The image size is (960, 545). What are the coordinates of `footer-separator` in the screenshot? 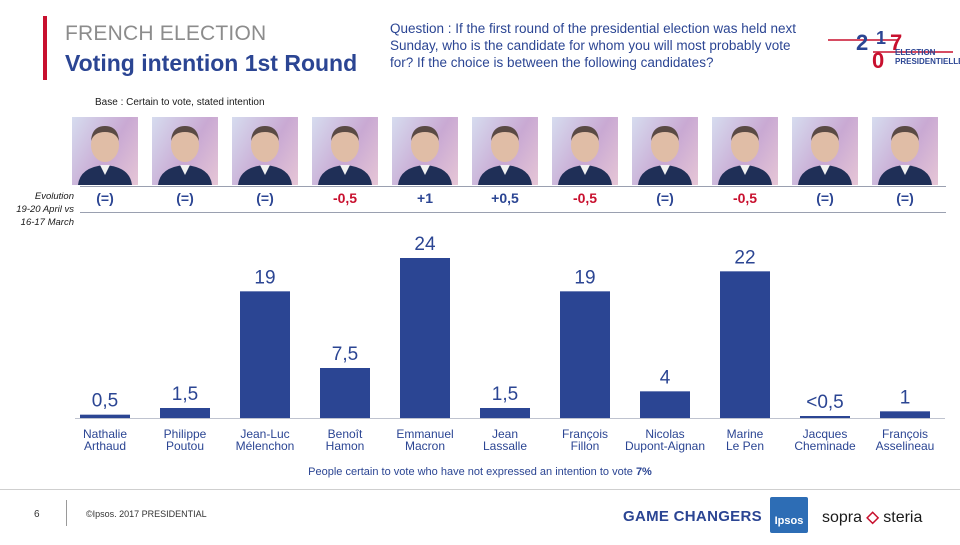 It's located at (66, 513).